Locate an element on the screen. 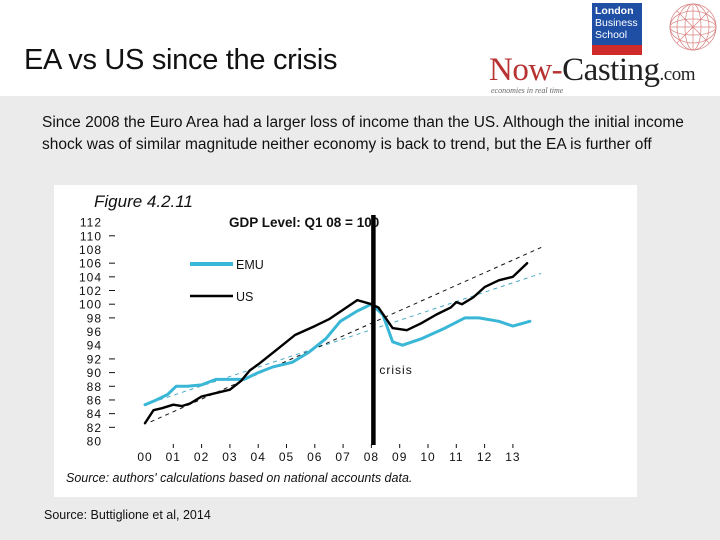 This screenshot has height=540, width=720. london-business-school-logo: London Business School is located at coordinates (617, 29).